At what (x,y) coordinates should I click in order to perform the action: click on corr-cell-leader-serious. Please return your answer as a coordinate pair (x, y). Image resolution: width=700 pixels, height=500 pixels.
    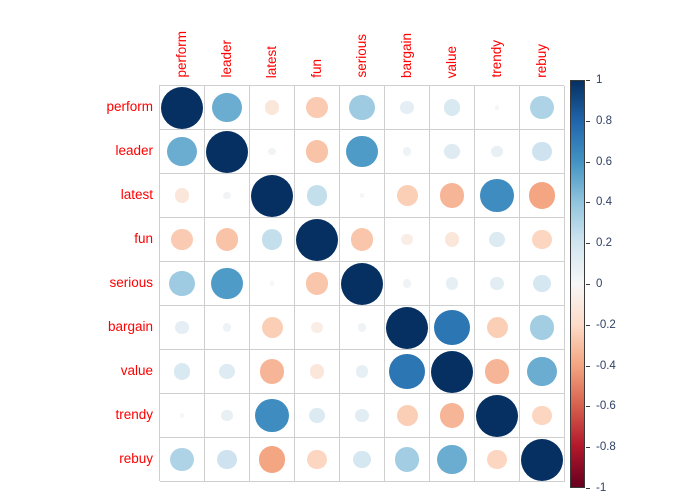
    Looking at the image, I should click on (362, 152).